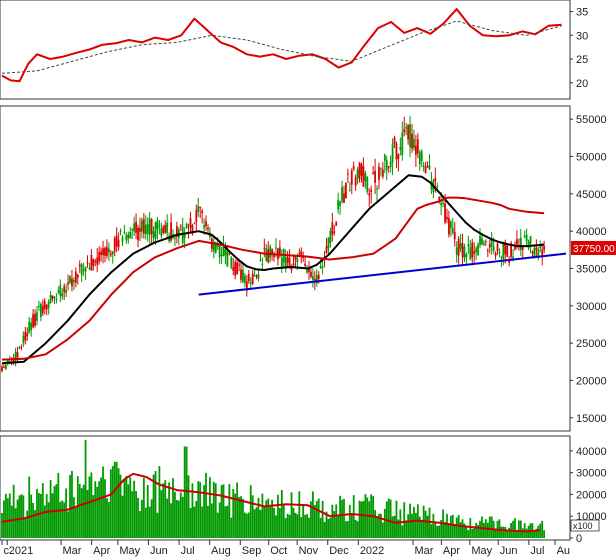  I want to click on volume-unit-box, so click(585, 525).